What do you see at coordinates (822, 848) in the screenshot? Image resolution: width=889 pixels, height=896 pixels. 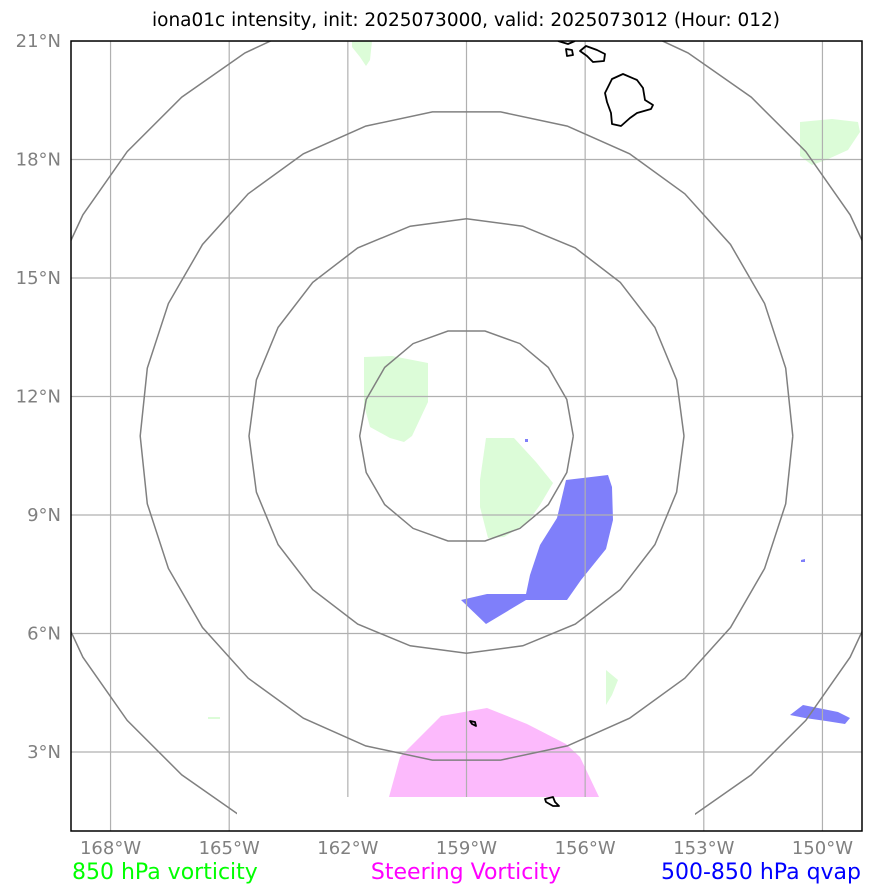 I see `longitude-tick-label: 150°W` at bounding box center [822, 848].